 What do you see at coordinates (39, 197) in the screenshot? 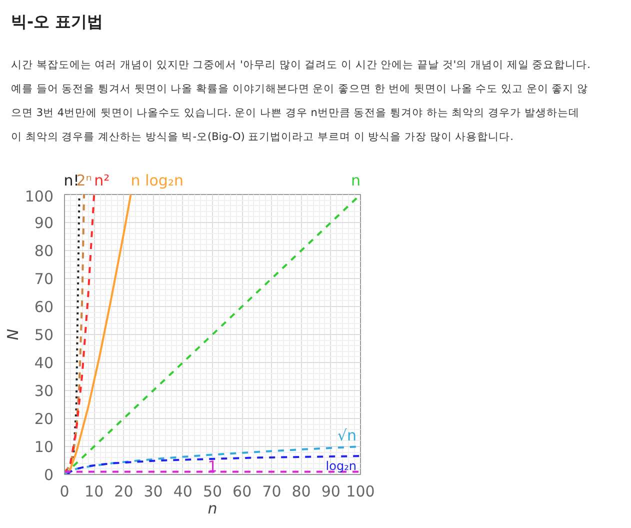
I see `y-tick-label: 100` at bounding box center [39, 197].